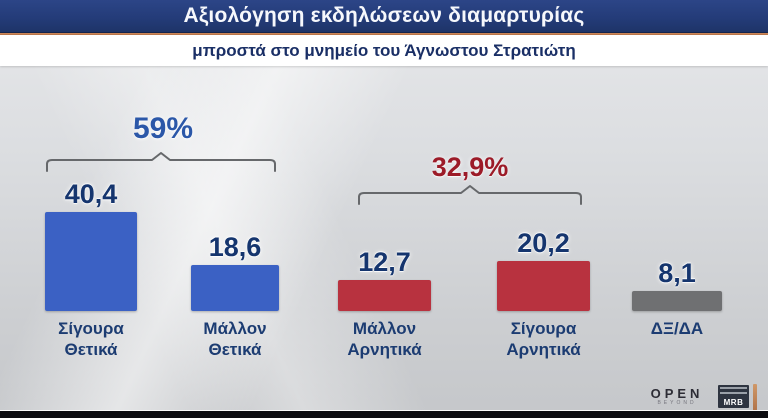 This screenshot has width=768, height=418. I want to click on bar-group-sigoura-arnitika: 20,2 Σίγουρα Αρνητικά, so click(543, 293).